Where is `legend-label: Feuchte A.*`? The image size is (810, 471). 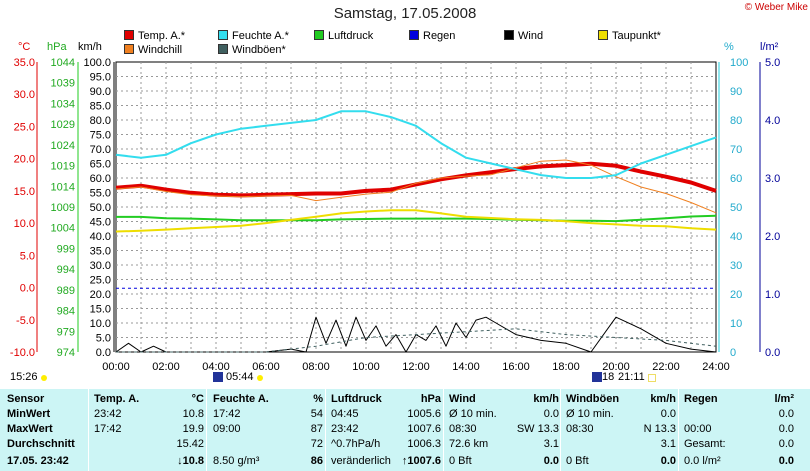
legend-label: Feuchte A.* is located at coordinates (260, 36).